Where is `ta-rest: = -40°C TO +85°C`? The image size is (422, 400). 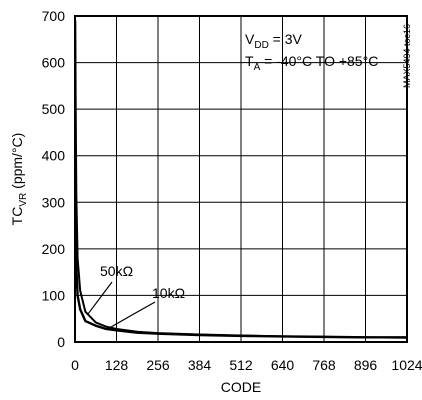
ta-rest: = -40°C TO +85°C is located at coordinates (319, 61).